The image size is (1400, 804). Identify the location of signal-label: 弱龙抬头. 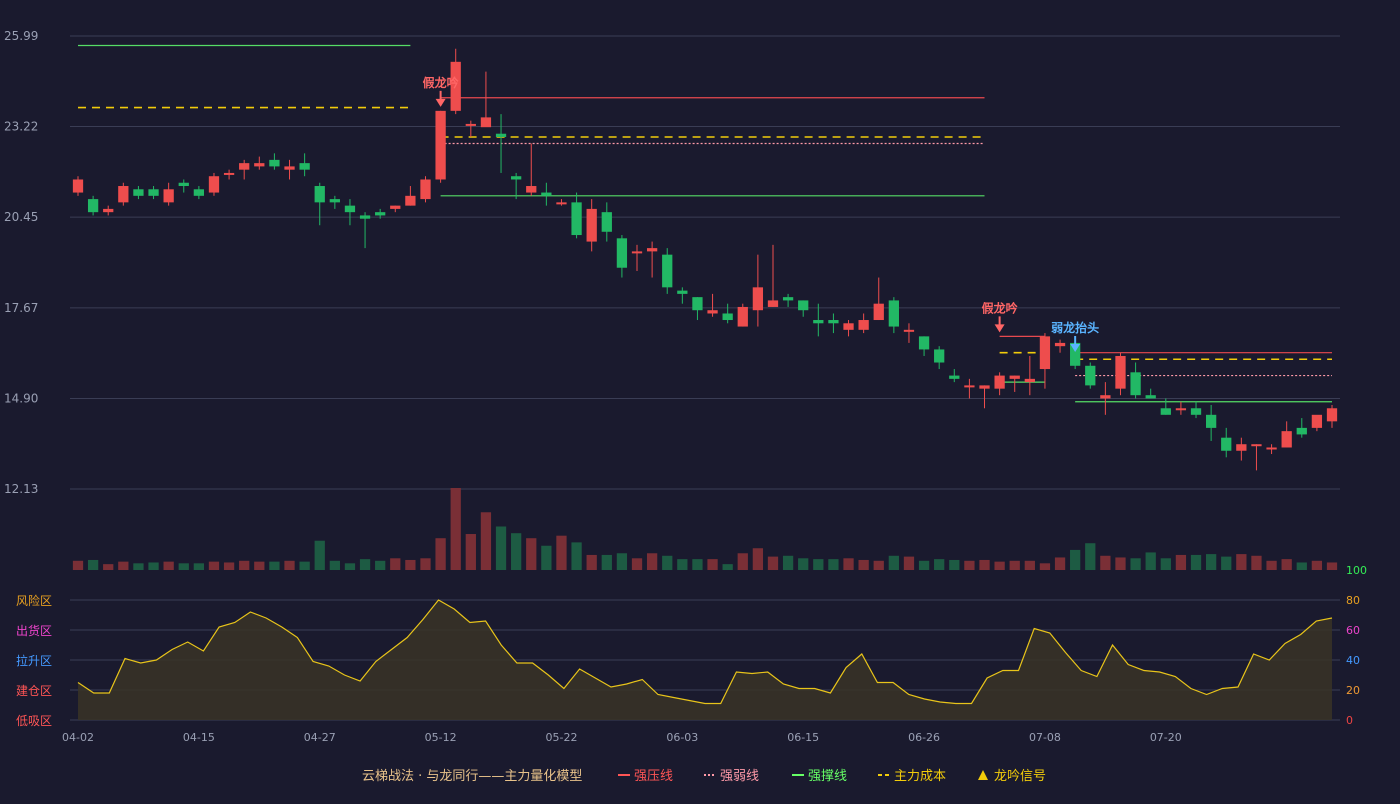
(1075, 327).